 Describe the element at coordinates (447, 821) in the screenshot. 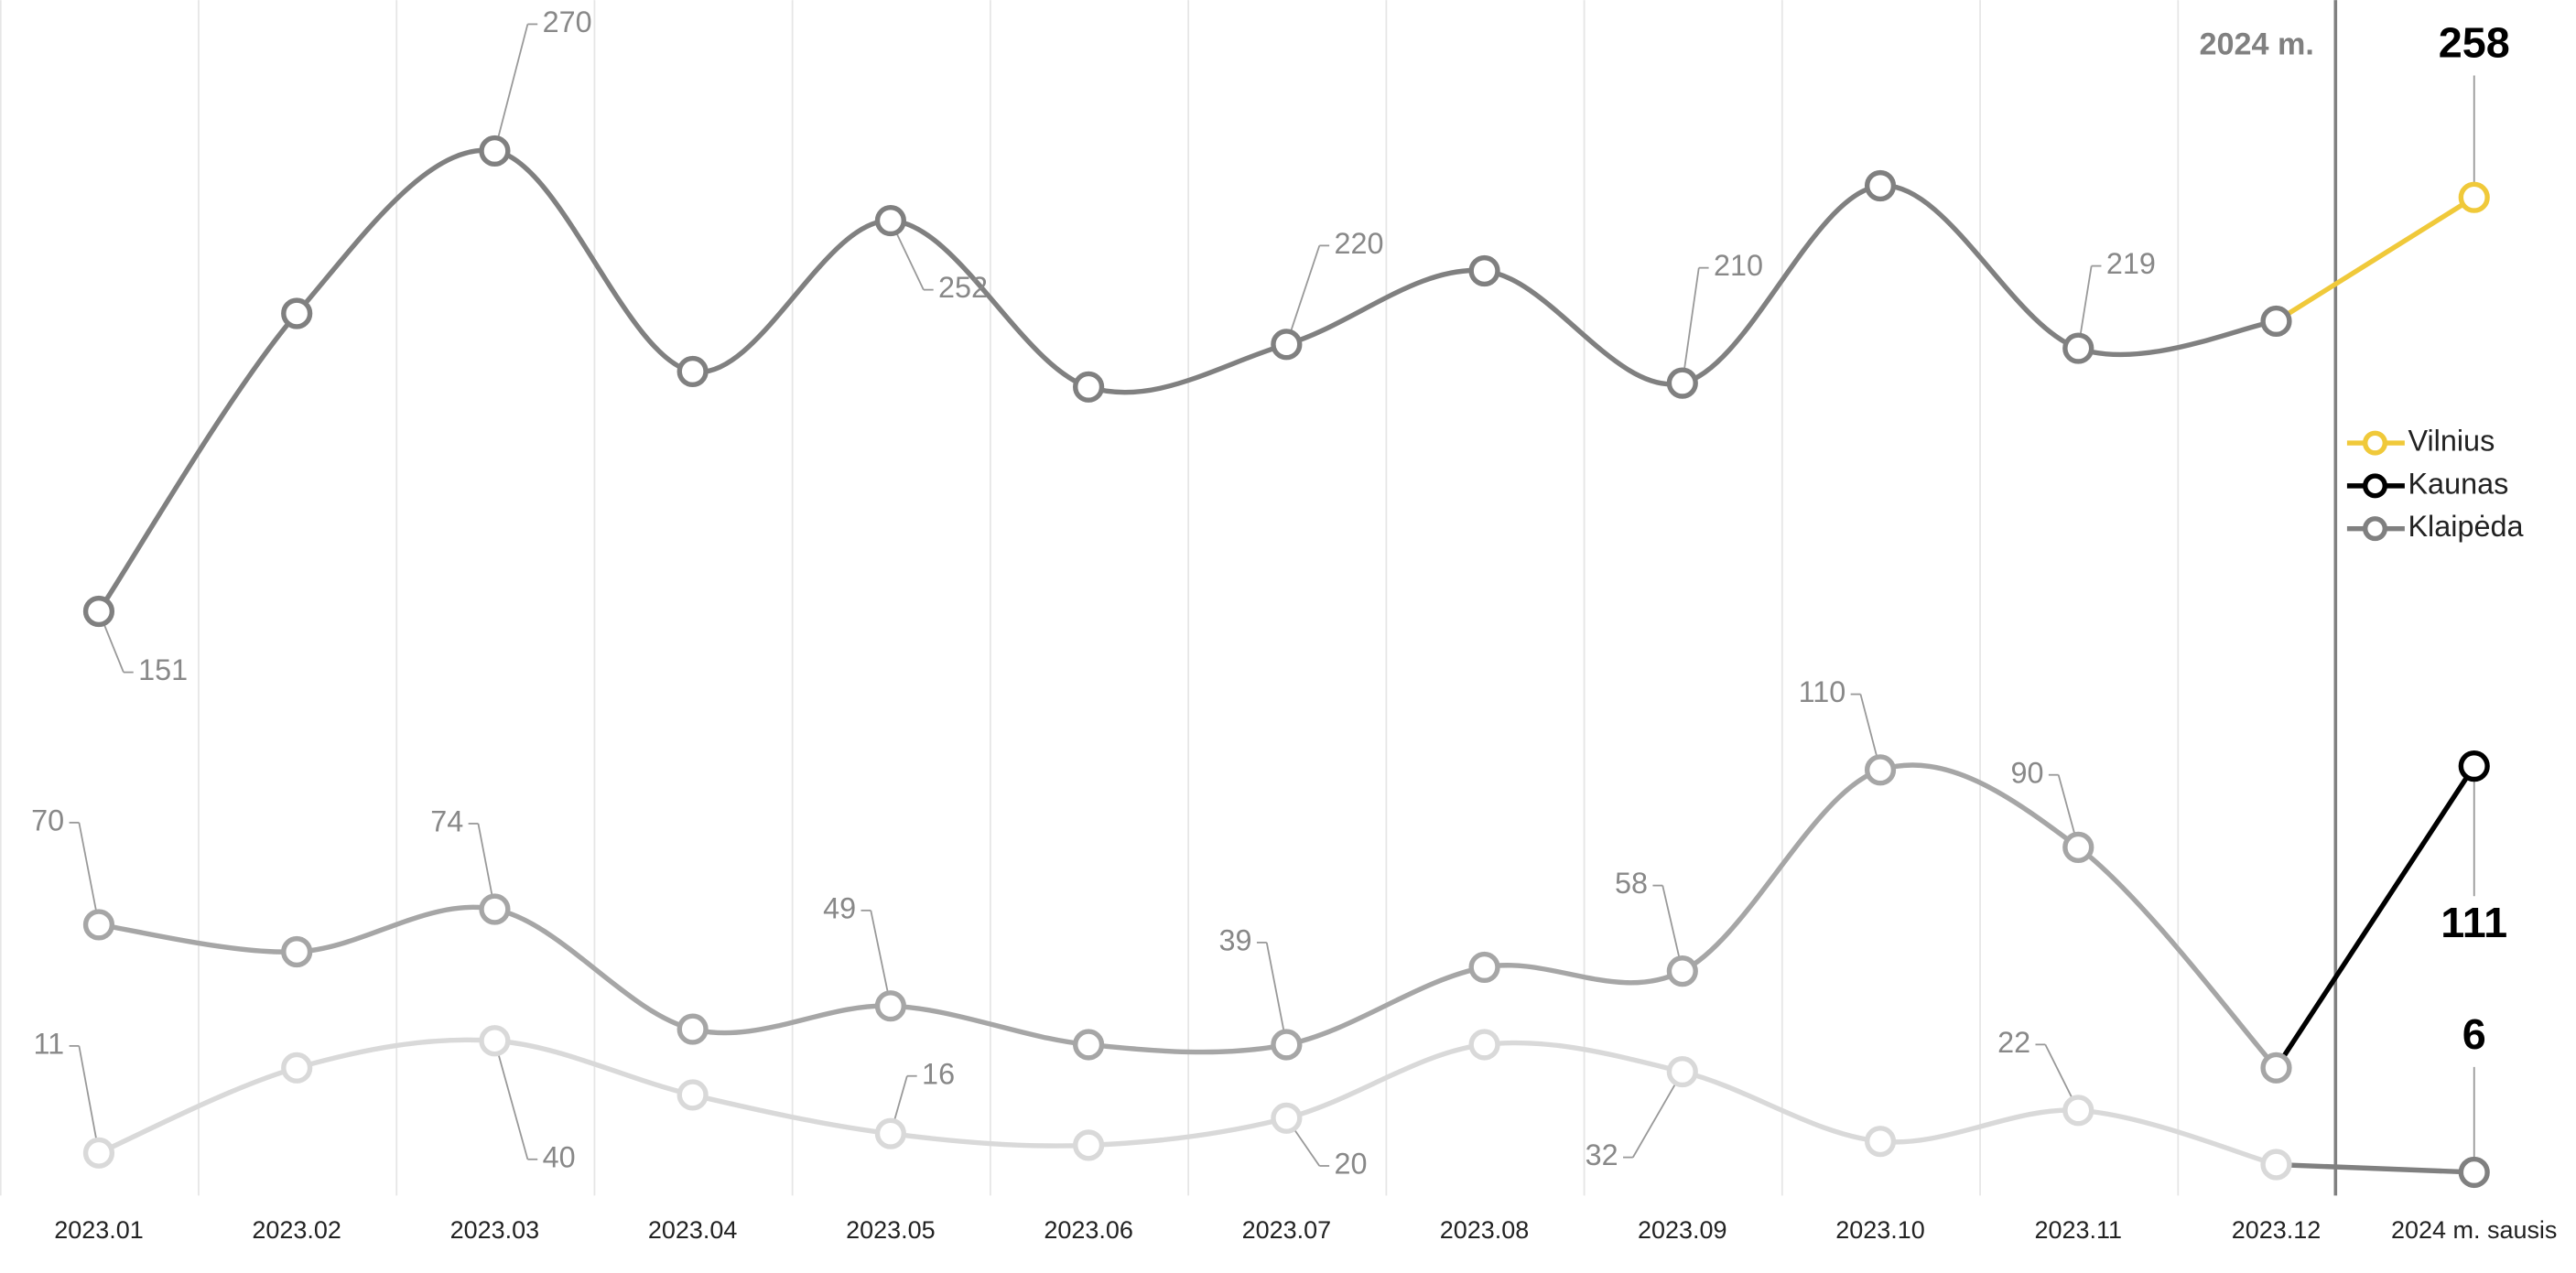

I see `value-label: 74` at that location.